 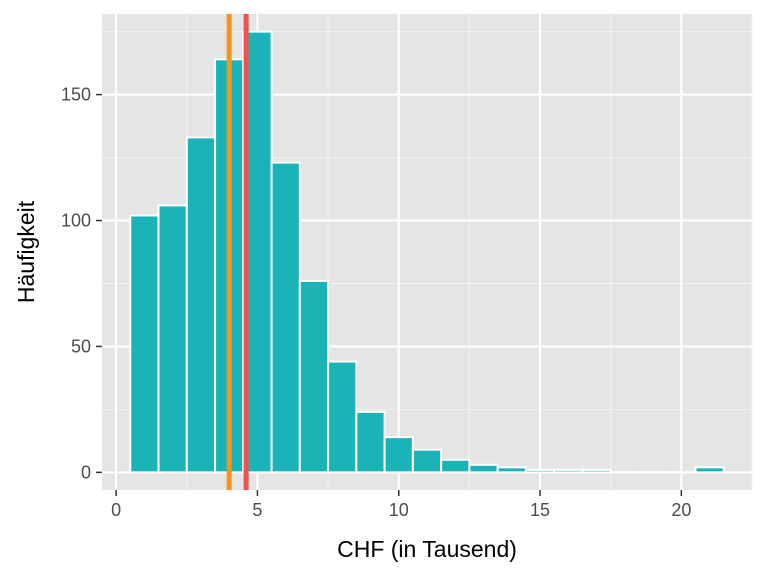 What do you see at coordinates (116, 510) in the screenshot?
I see `x-tick-label: 0` at bounding box center [116, 510].